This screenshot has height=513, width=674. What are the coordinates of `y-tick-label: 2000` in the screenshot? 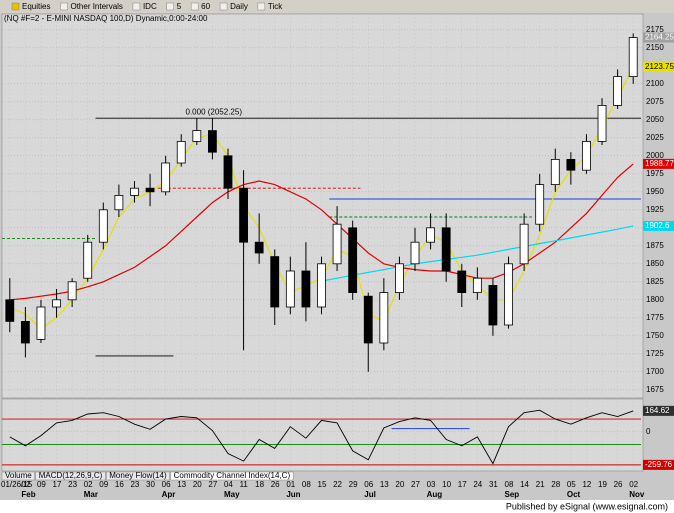 It's located at (655, 155).